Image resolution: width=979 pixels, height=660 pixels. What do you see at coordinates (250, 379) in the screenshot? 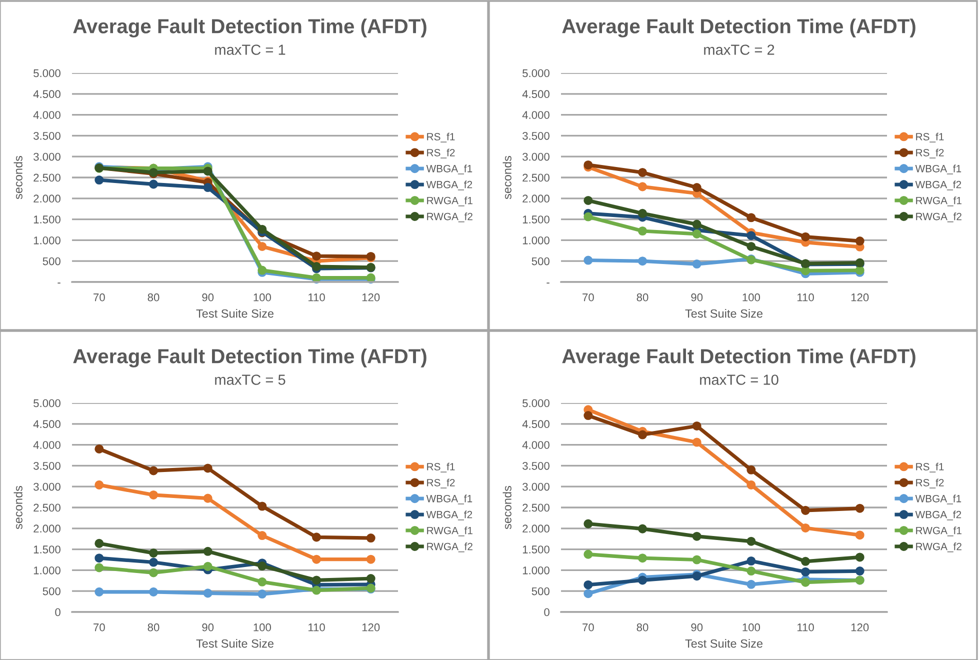
I see `chart-subtitle: maxTC = 5` at bounding box center [250, 379].